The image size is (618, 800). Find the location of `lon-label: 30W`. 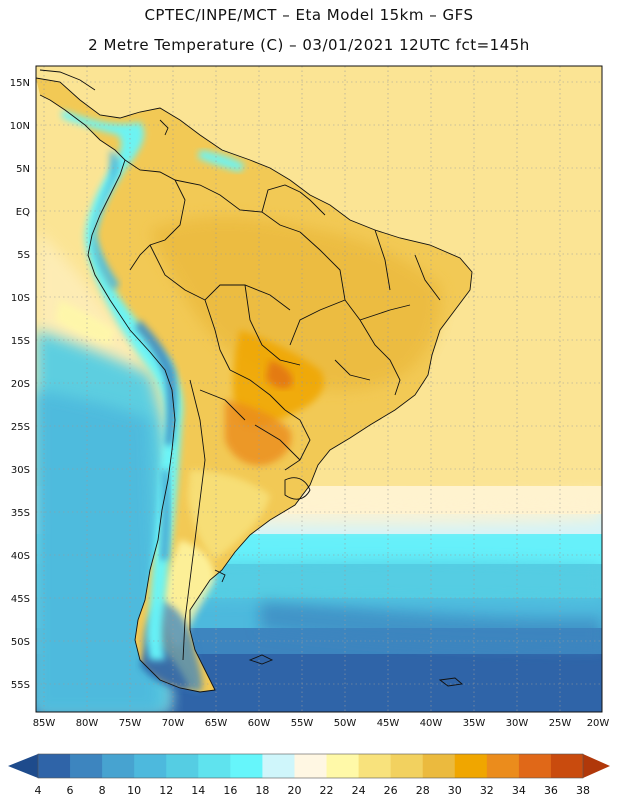

lon-label: 30W is located at coordinates (517, 723).